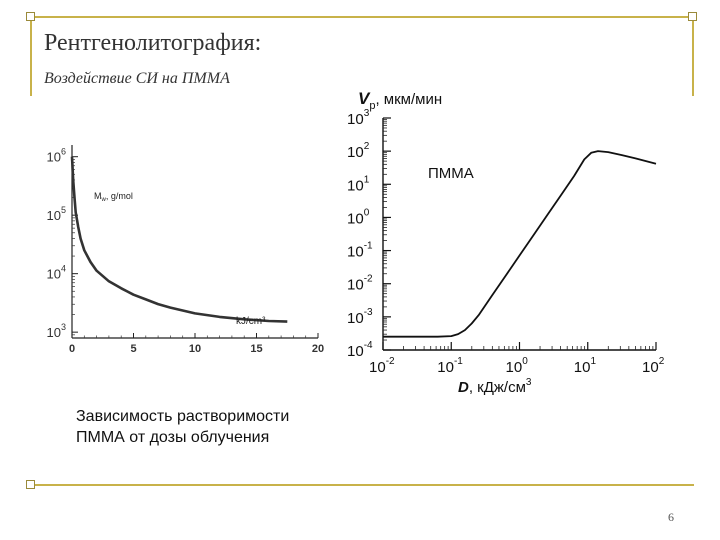  What do you see at coordinates (520, 244) in the screenshot?
I see `dissolution-rate-series-line` at bounding box center [520, 244].